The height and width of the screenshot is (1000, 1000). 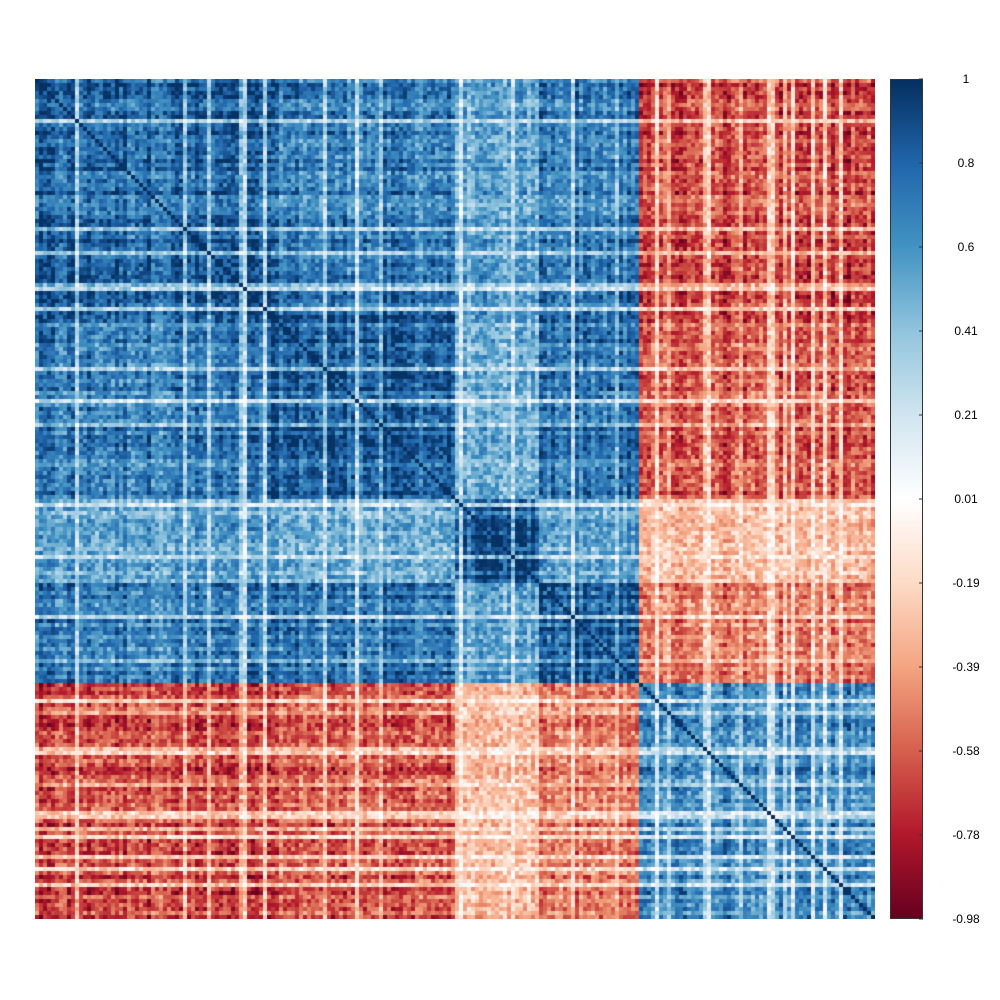 What do you see at coordinates (966, 247) in the screenshot?
I see `colorbar-tick-label: 0.6` at bounding box center [966, 247].